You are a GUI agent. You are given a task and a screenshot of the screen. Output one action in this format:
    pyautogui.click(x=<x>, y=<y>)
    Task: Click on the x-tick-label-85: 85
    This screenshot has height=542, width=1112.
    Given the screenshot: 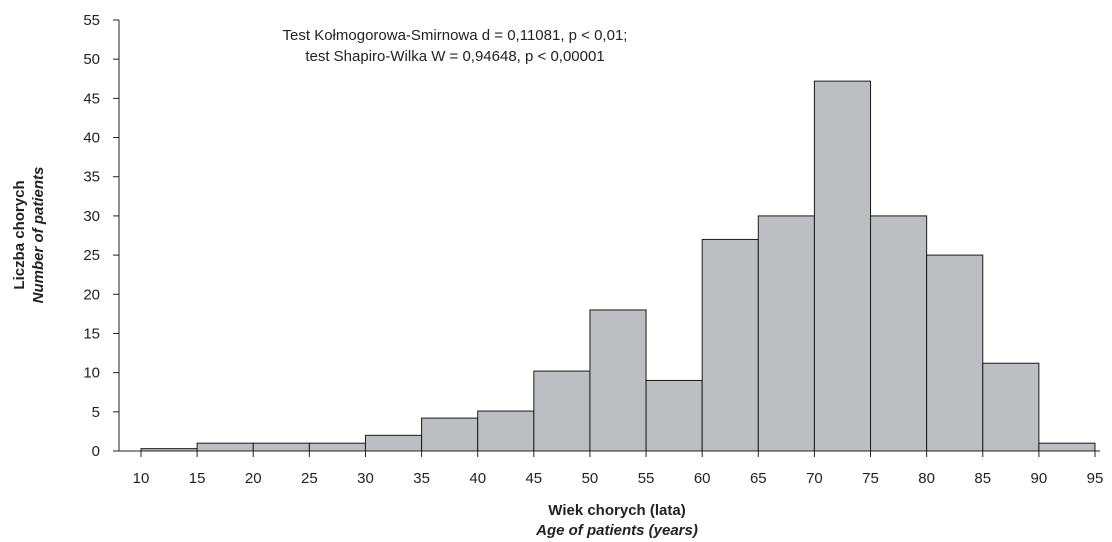 What is the action you would take?
    pyautogui.click(x=982, y=478)
    